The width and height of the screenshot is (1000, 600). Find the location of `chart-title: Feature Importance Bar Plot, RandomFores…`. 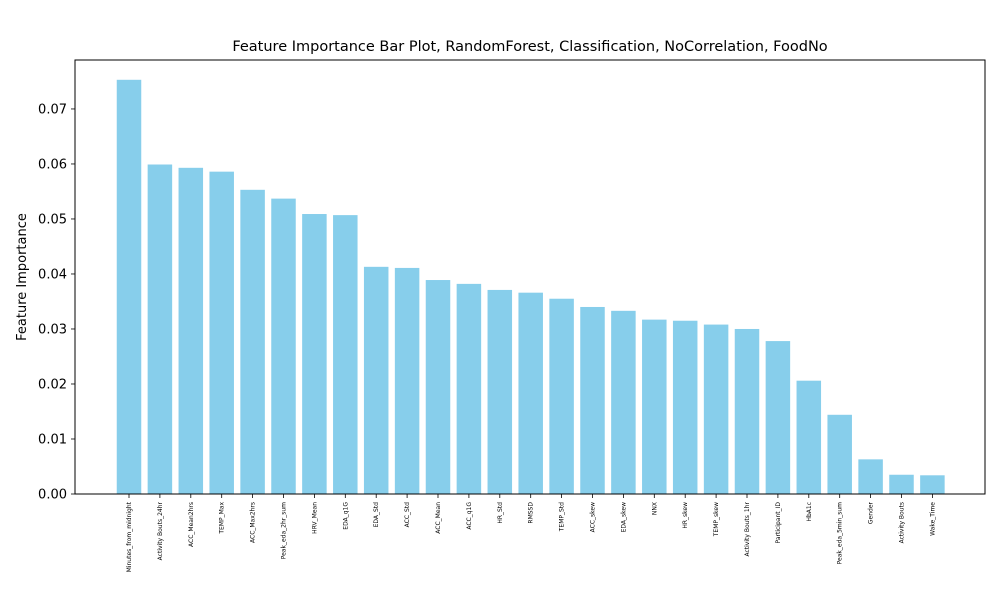

chart-title: Feature Importance Bar Plot, RandomFores… is located at coordinates (529, 47).